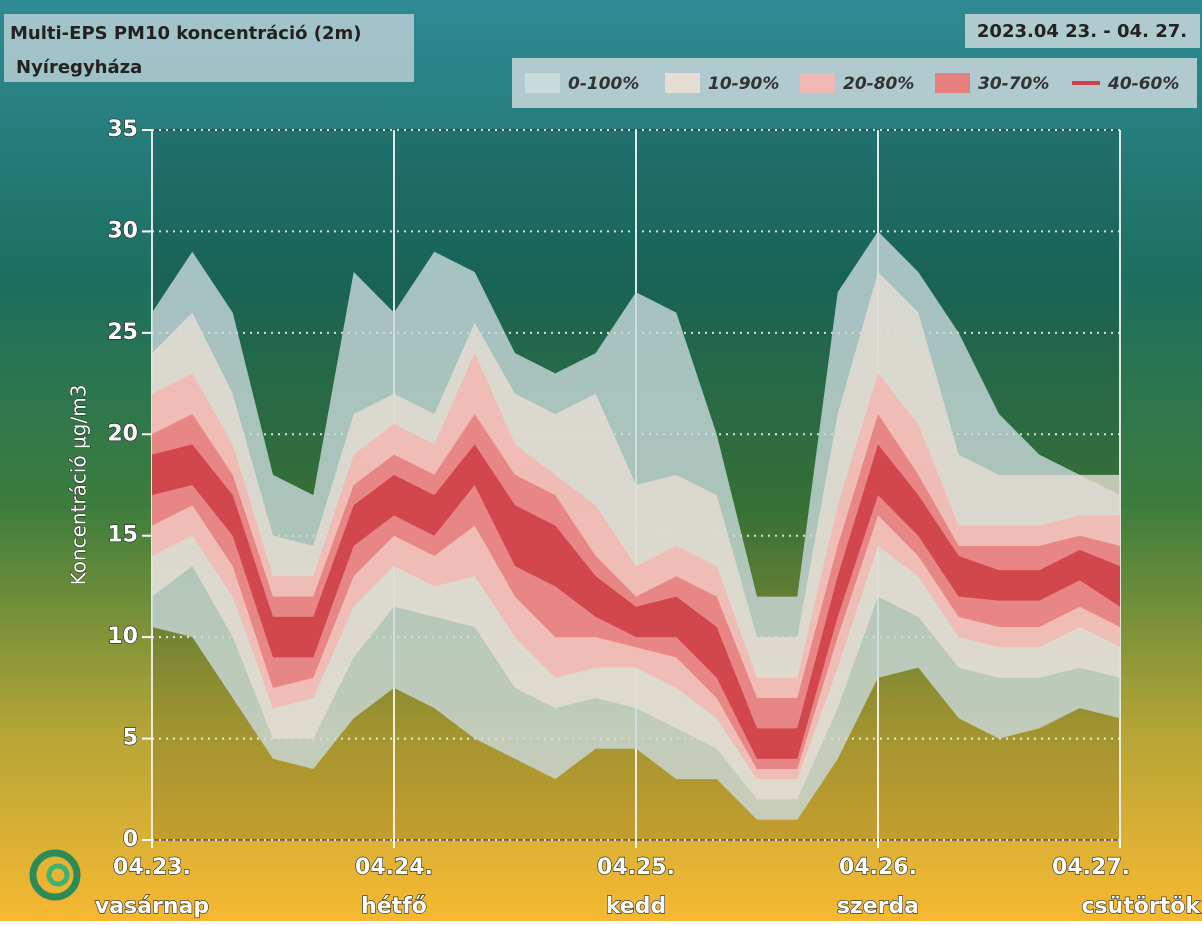 The image size is (1202, 925). Describe the element at coordinates (743, 84) in the screenshot. I see `legend-label: 10-90%` at that location.